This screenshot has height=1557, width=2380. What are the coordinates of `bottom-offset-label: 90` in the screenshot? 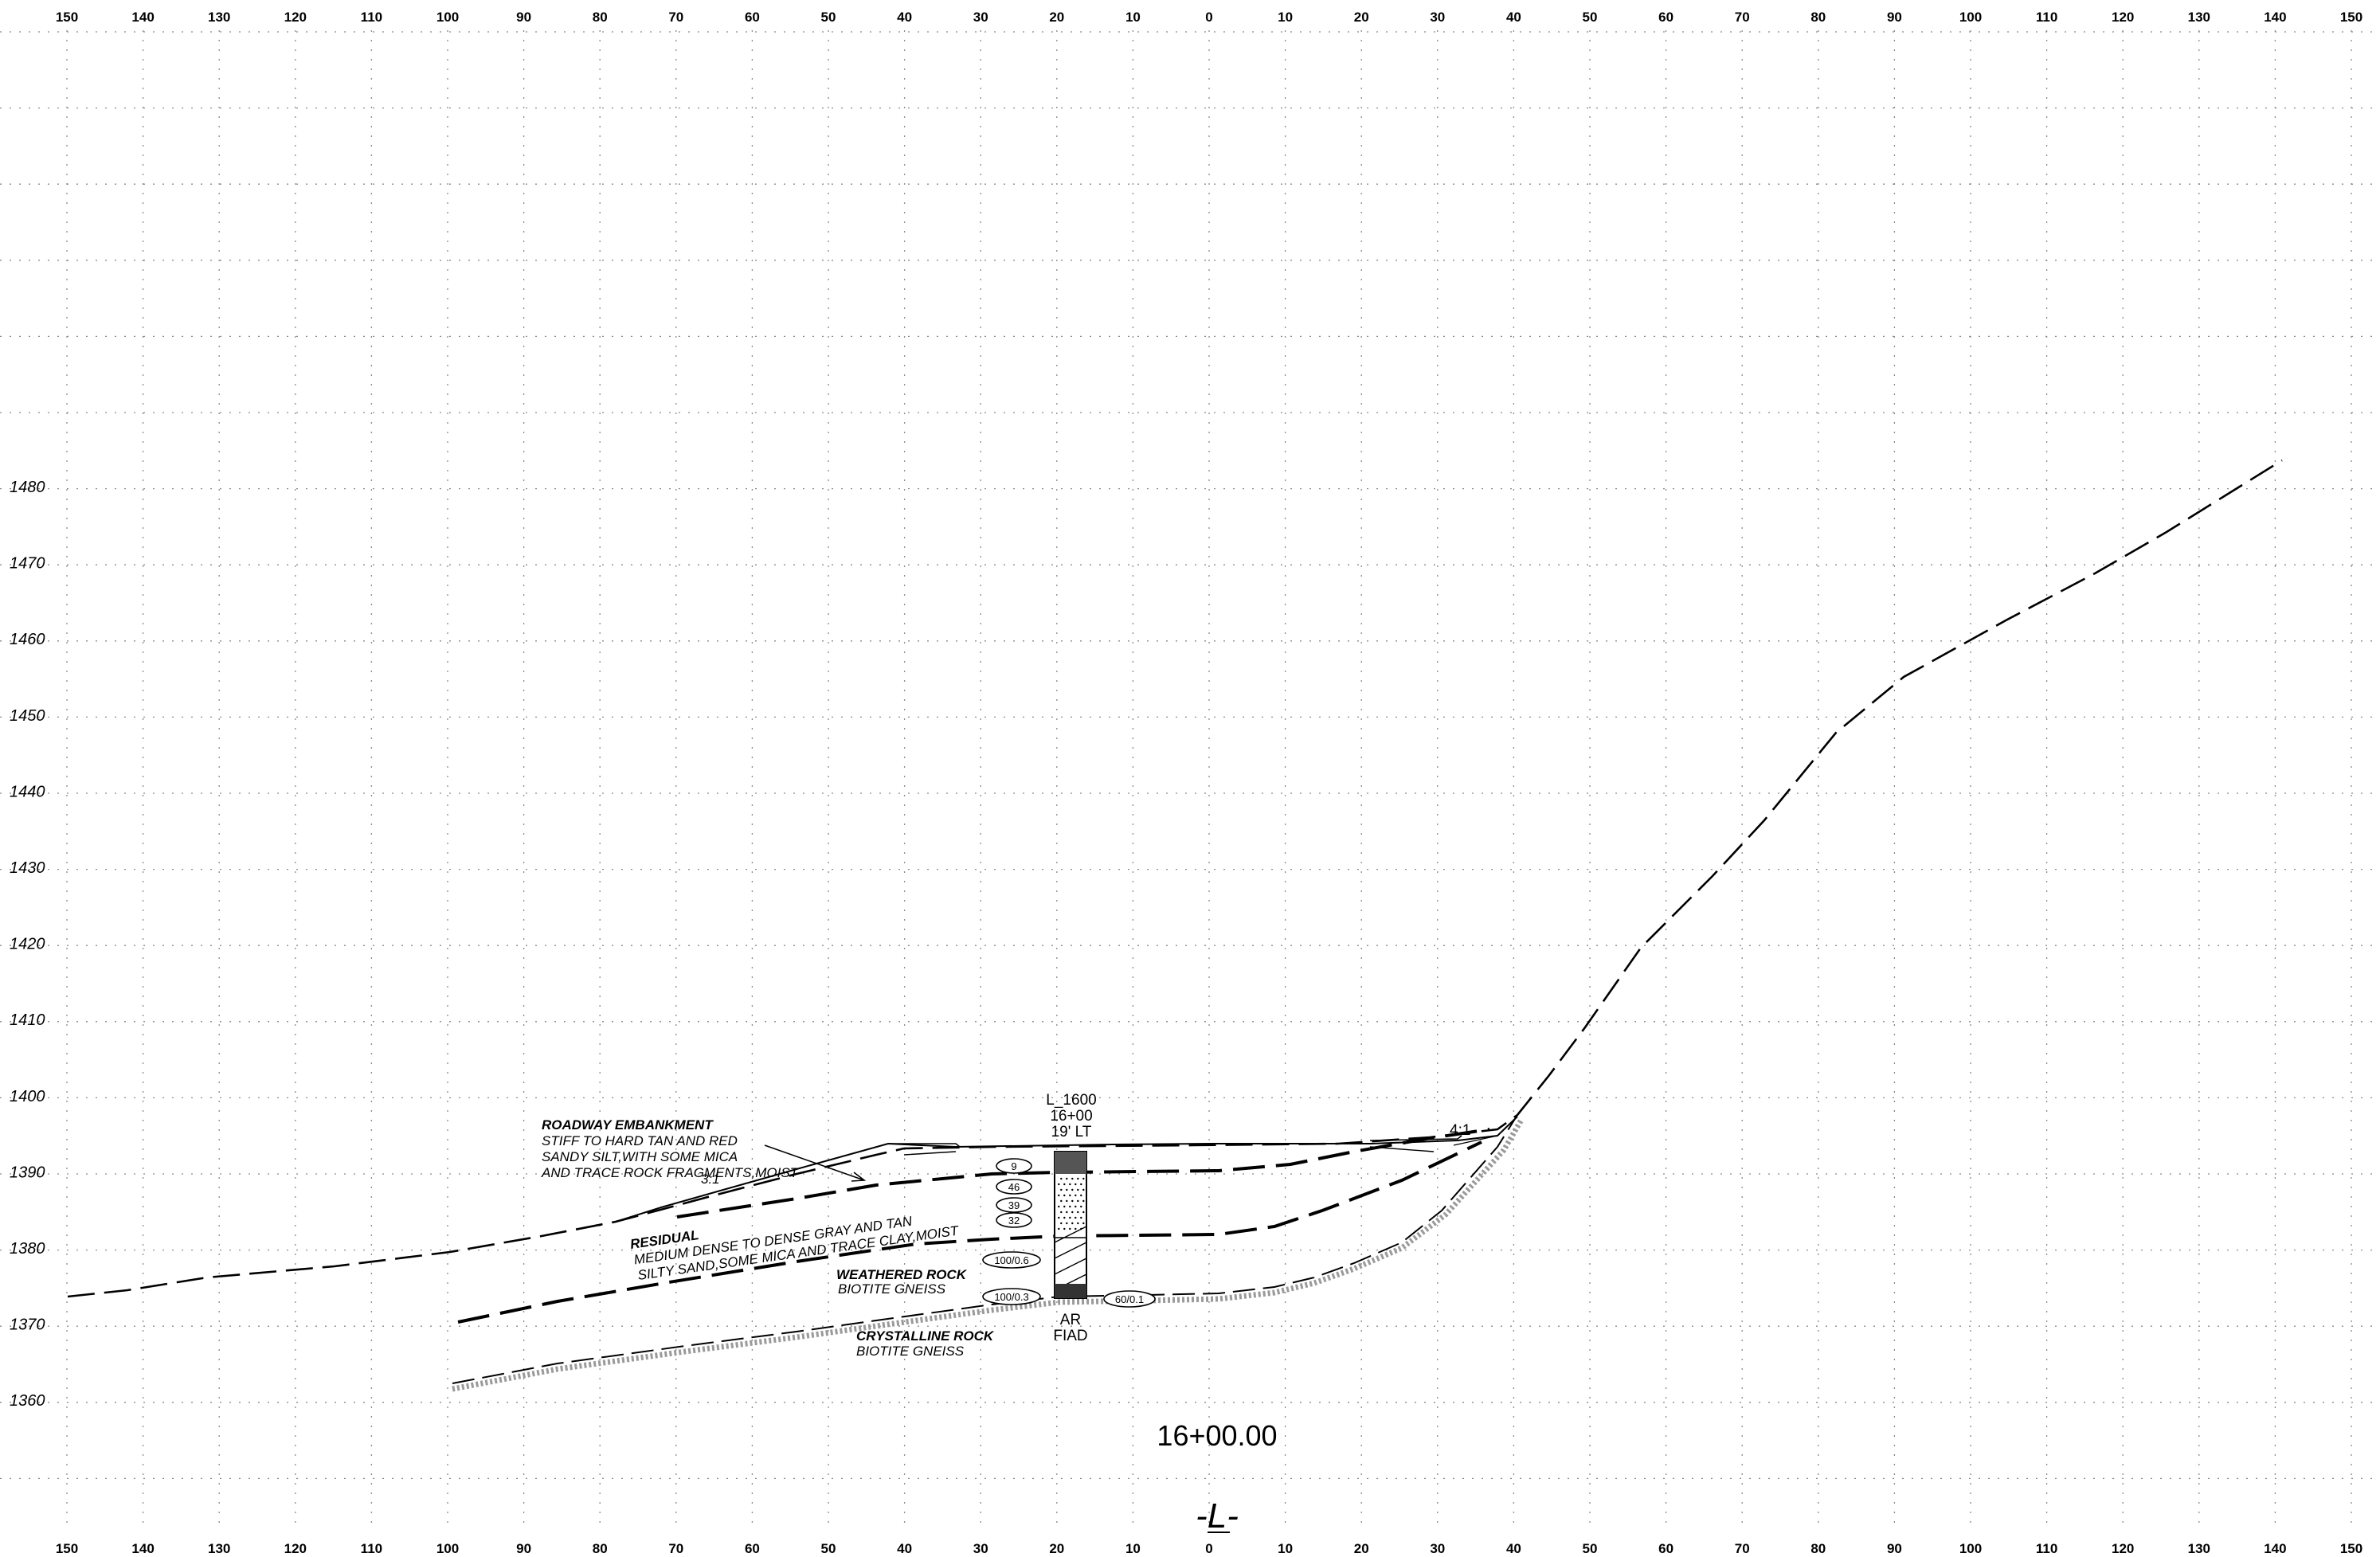 It's located at (523, 1548).